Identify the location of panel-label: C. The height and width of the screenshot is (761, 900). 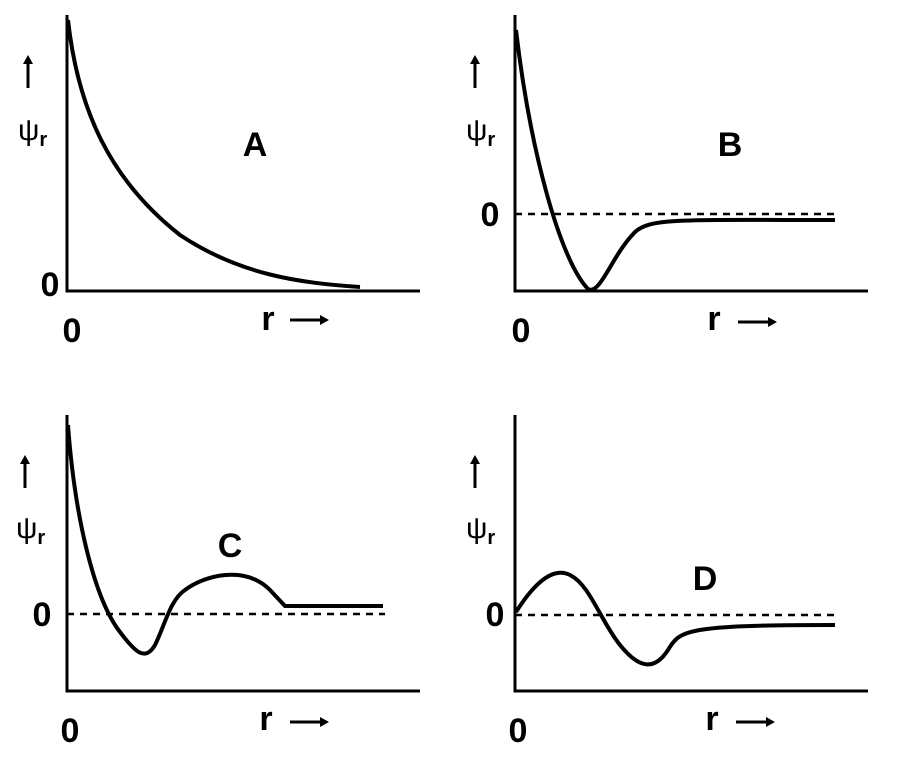
(230, 546).